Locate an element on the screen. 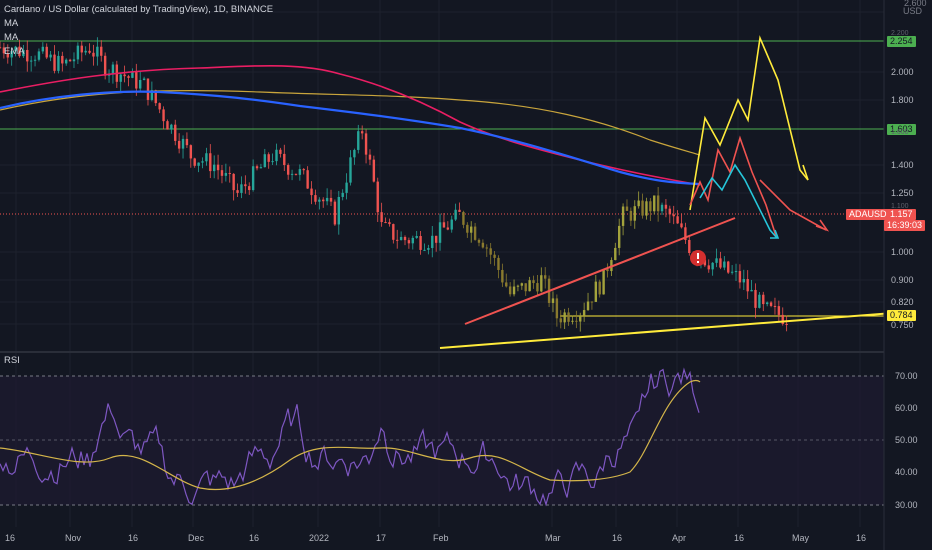  indicator-ma-1: MA is located at coordinates (11, 23).